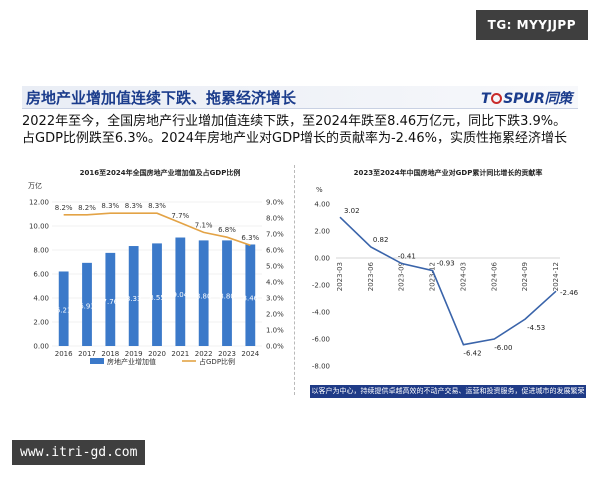 The image size is (600, 480). Describe the element at coordinates (448, 391) in the screenshot. I see `slide-footer-band: 以客户为中心，持续提供卓越高效的不动产交易、运营和投资服务，促进城市的发展繁荣` at that location.